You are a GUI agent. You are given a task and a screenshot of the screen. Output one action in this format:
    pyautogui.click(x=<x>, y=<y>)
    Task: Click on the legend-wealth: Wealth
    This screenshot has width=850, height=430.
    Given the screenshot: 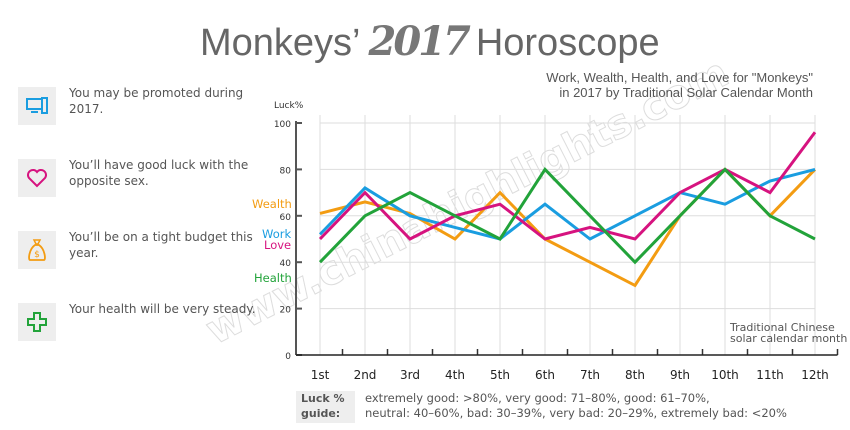 What is the action you would take?
    pyautogui.click(x=272, y=204)
    